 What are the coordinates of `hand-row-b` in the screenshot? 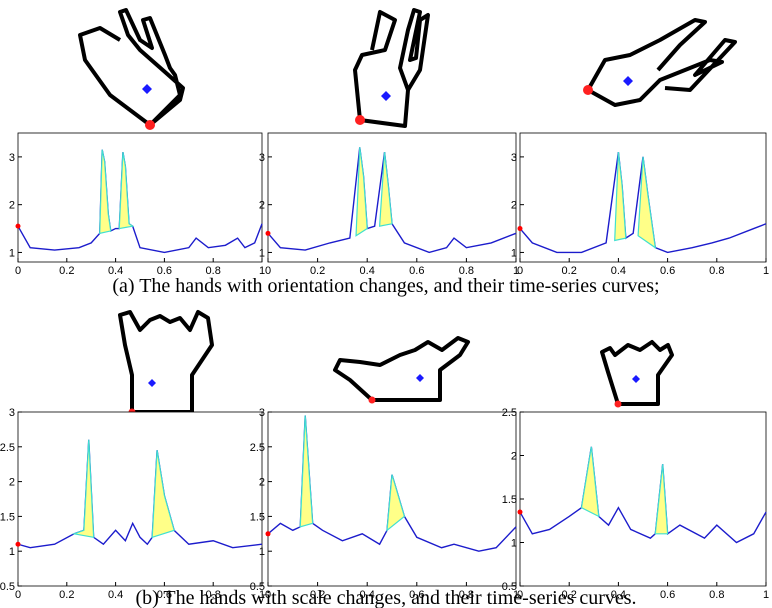 It's located at (396, 363).